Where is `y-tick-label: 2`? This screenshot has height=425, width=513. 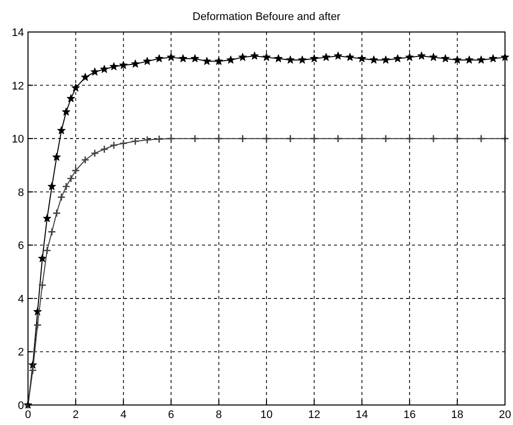 y-tick-label: 2 is located at coordinates (21, 352).